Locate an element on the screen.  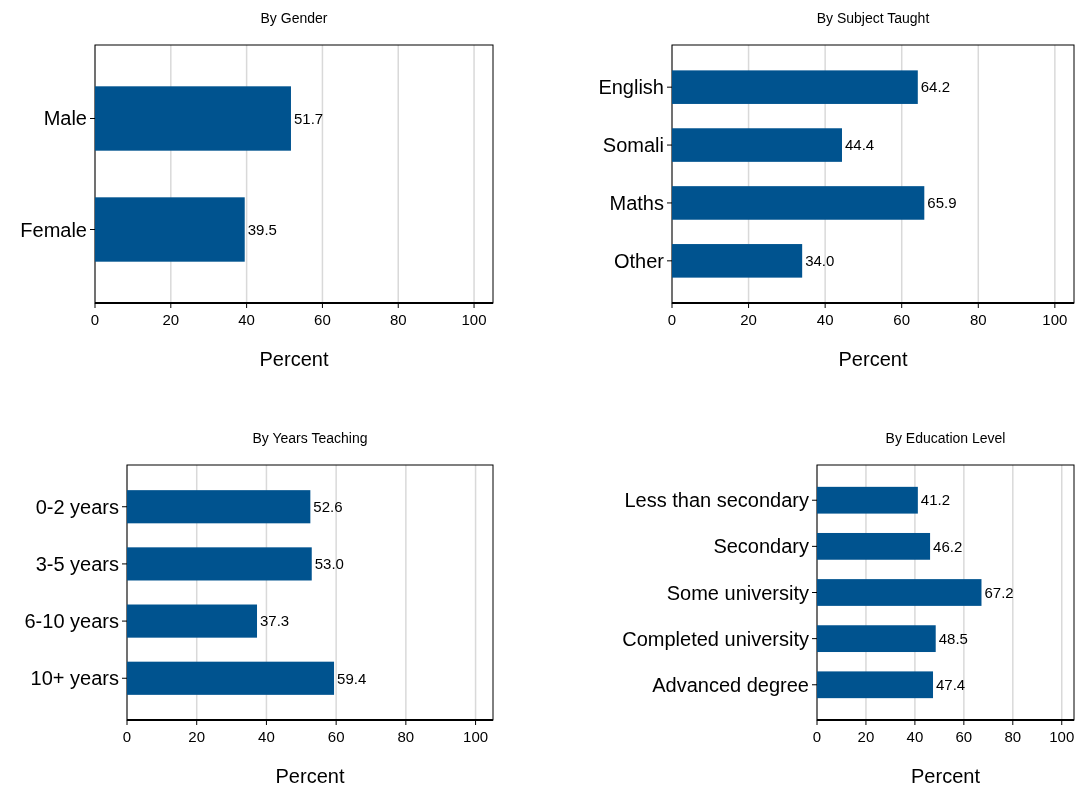
y-tick-label: Female is located at coordinates (53, 229).